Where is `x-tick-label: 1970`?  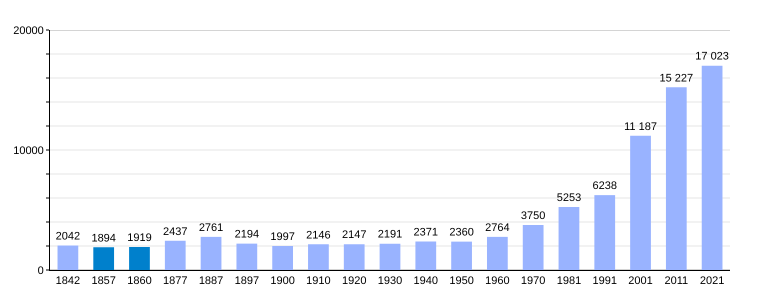
x-tick-label: 1970 is located at coordinates (533, 281).